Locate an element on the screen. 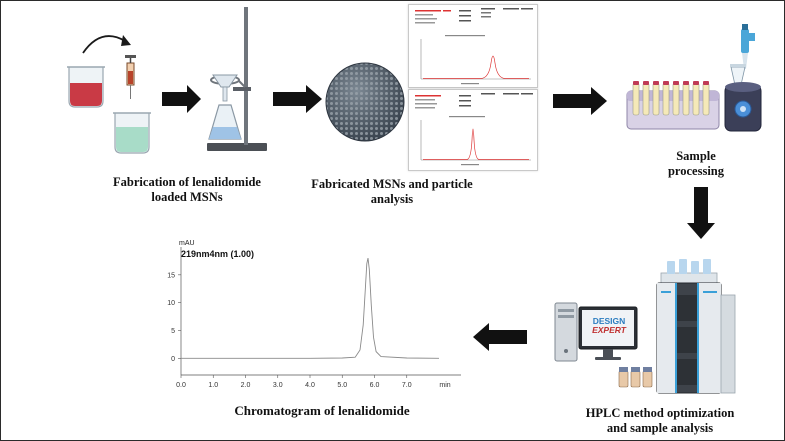 This screenshot has width=785, height=441. chart-x-tick-label: 2.0 is located at coordinates (246, 385).